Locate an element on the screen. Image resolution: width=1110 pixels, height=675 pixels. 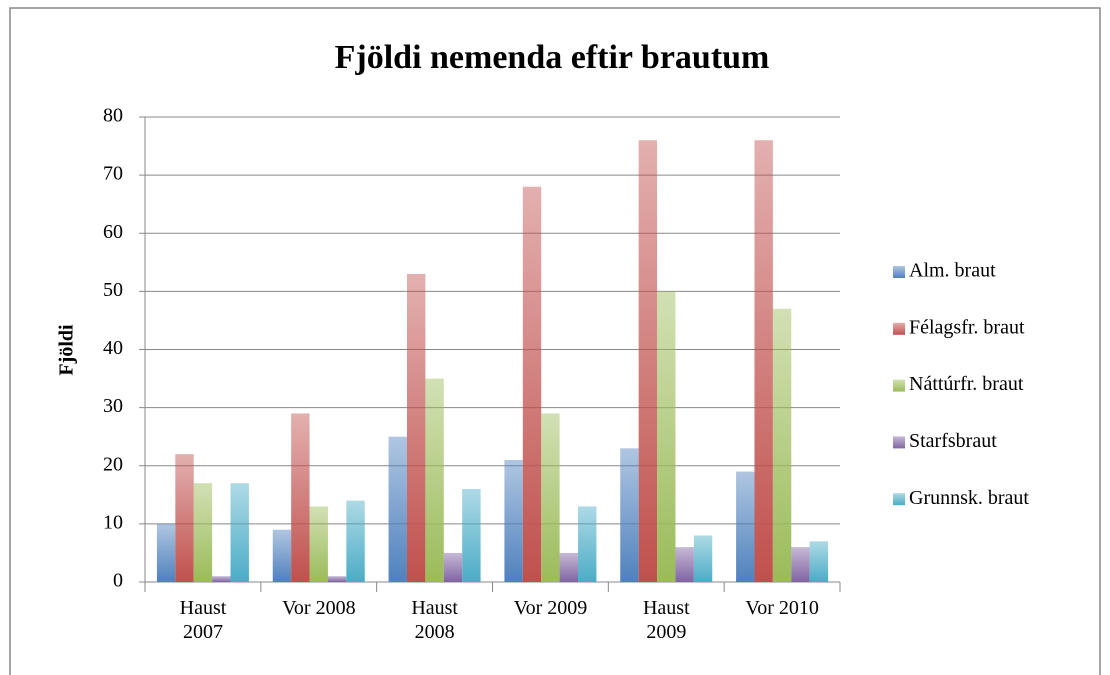
y-tick-label: 80 is located at coordinates (113, 116).